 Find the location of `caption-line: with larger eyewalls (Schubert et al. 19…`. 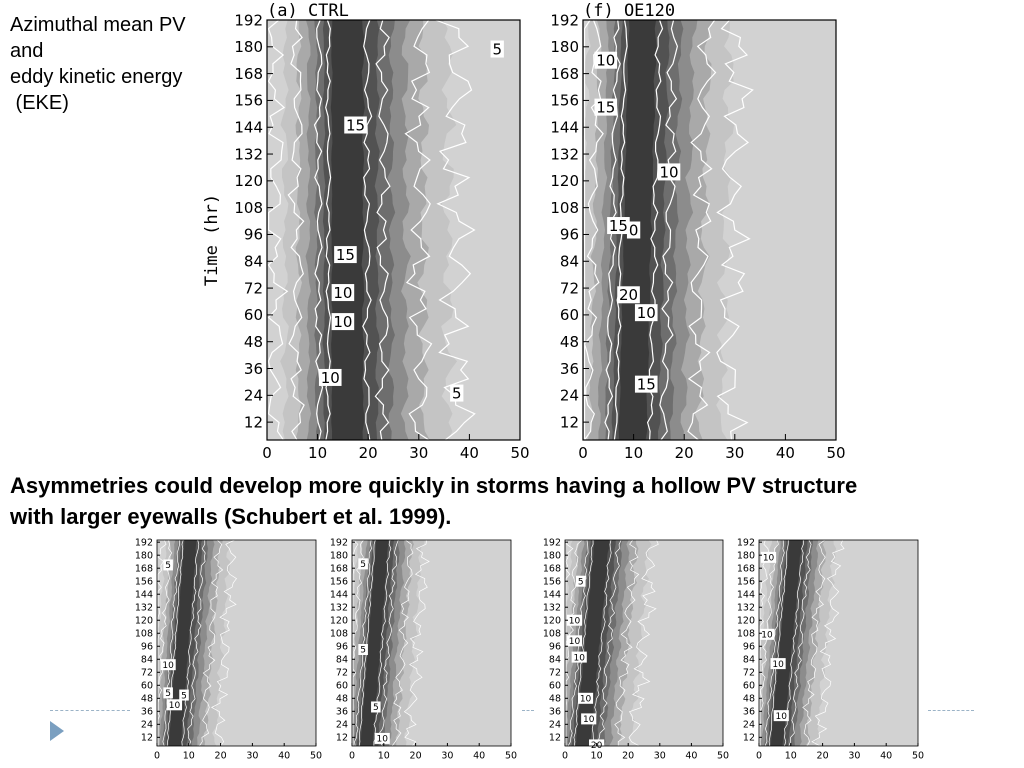

caption-line: with larger eyewalls (Schubert et al. 19… is located at coordinates (231, 516).